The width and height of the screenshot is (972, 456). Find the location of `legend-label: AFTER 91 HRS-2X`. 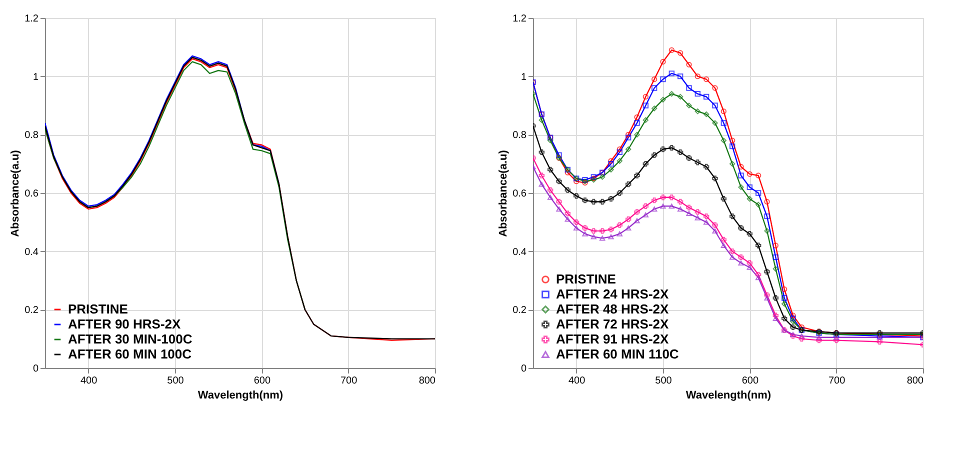

legend-label: AFTER 91 HRS-2X is located at coordinates (613, 339).